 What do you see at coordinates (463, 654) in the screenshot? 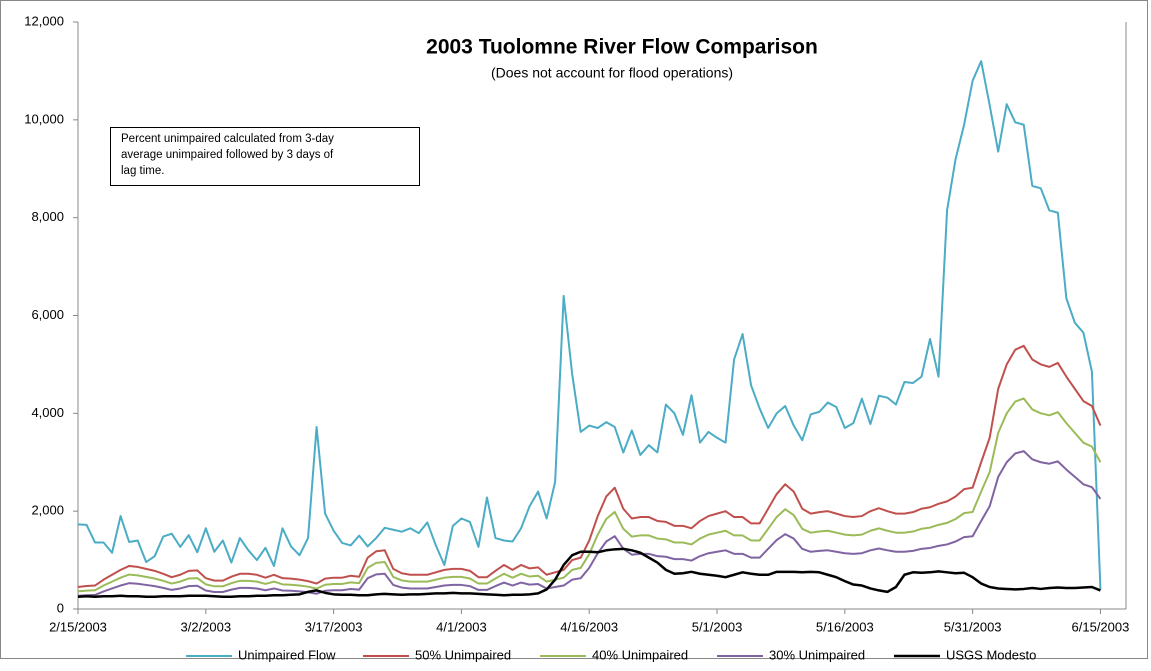
I see `legend-label: 50% Unimpaired` at bounding box center [463, 654].